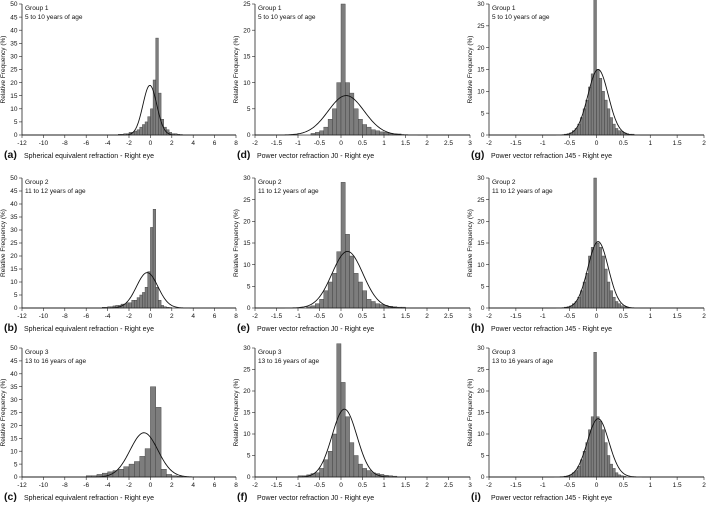 This screenshot has width=709, height=506. What do you see at coordinates (14, 217) in the screenshot?
I see `y-tick-label: 35` at bounding box center [14, 217].